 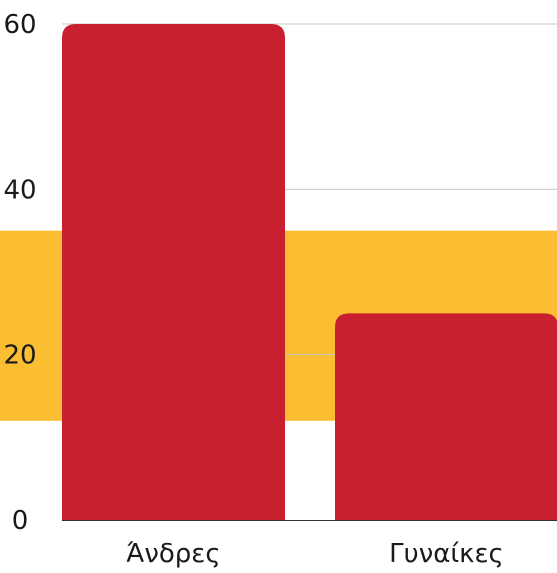 I want to click on y-axis-tick-labels: 0 20 40 60, so click(x=19, y=273).